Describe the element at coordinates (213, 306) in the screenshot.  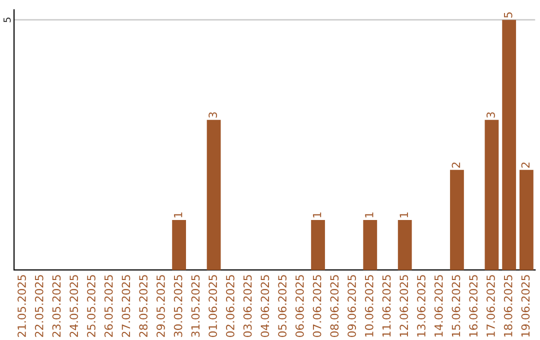
I see `x-tick-label: 01.06.2025` at that location.